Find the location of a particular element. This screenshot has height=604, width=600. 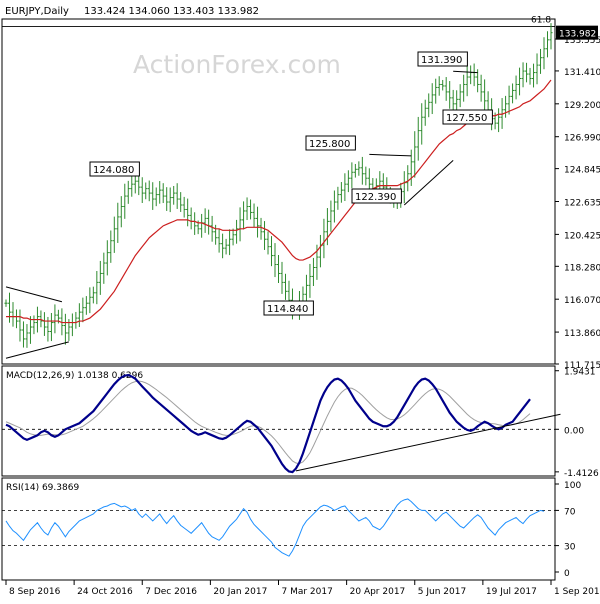

price-tick-label: 111.715 is located at coordinates (582, 366).